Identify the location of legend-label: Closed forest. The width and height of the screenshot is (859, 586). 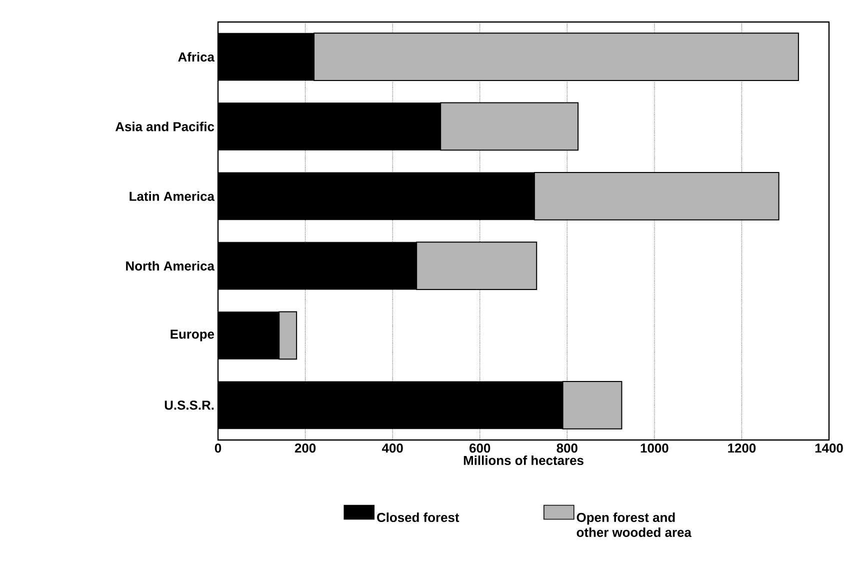
(418, 517).